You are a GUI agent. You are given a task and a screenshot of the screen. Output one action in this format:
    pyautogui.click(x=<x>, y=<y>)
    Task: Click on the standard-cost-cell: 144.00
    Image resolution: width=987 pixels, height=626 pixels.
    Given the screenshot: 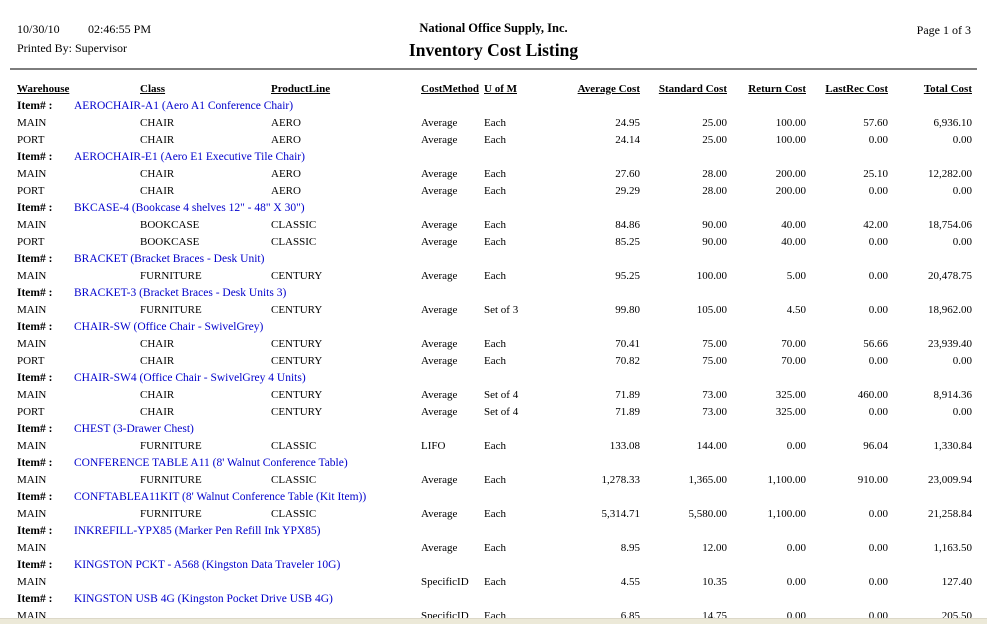 What is the action you would take?
    pyautogui.click(x=711, y=446)
    